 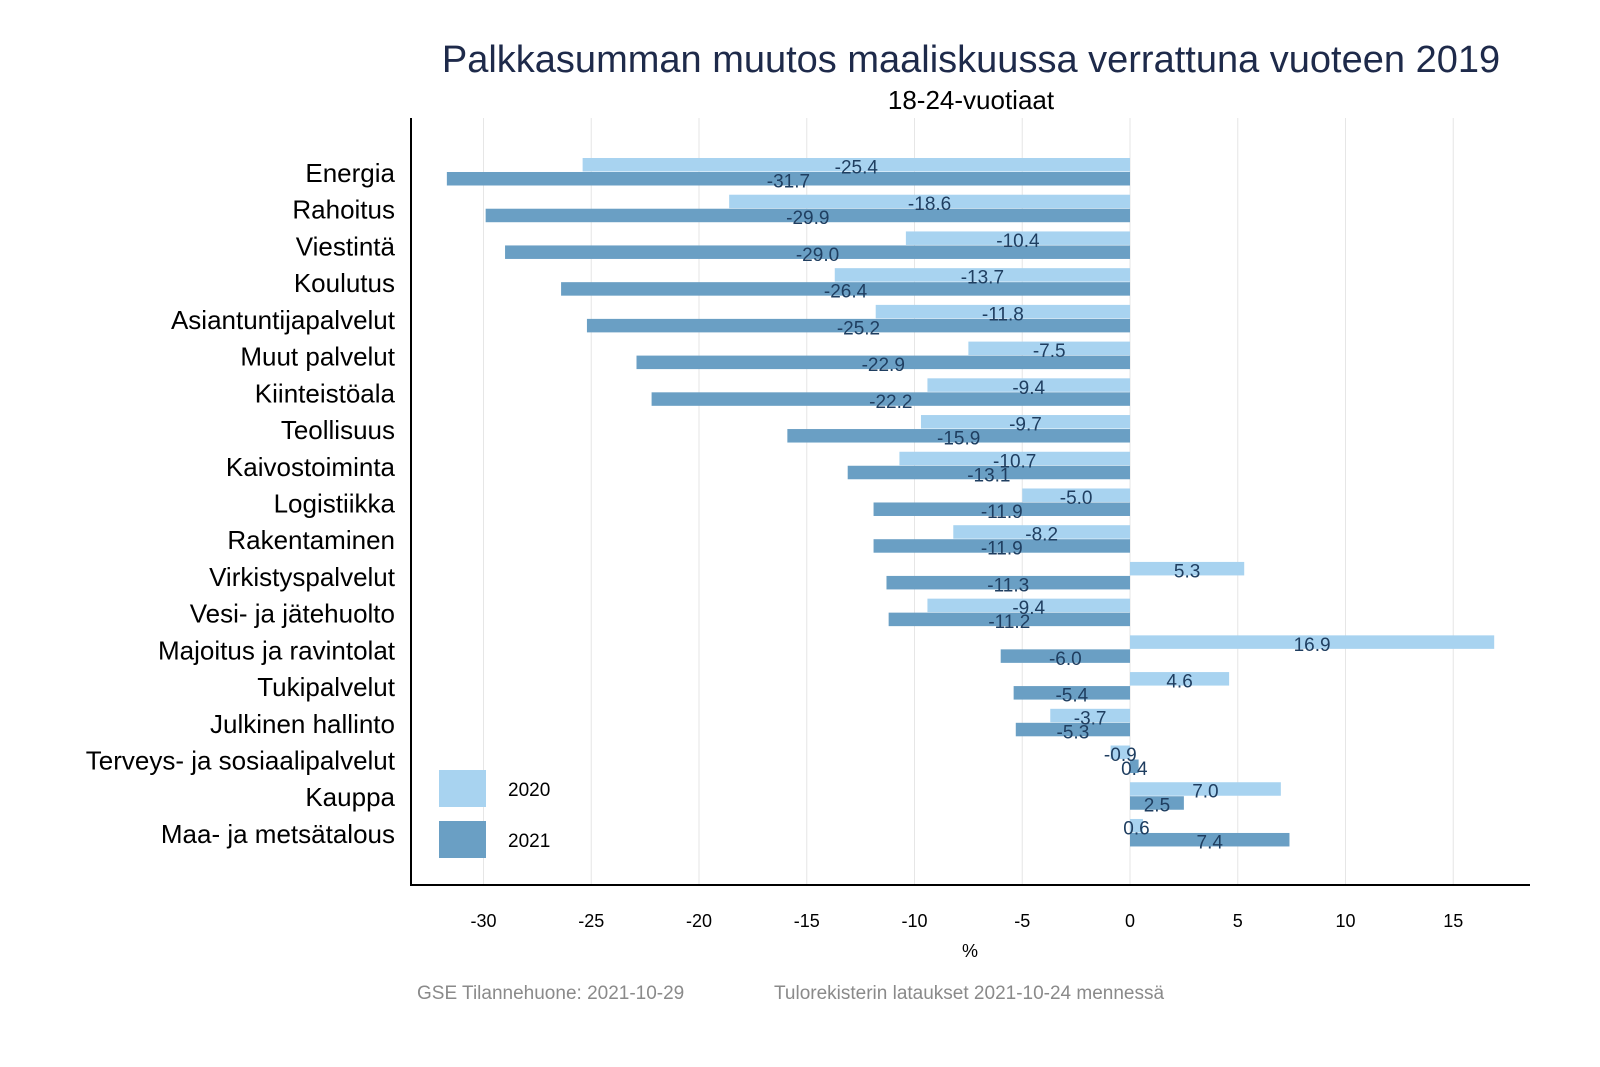 I want to click on x-tick-label: 15, so click(x=1453, y=921).